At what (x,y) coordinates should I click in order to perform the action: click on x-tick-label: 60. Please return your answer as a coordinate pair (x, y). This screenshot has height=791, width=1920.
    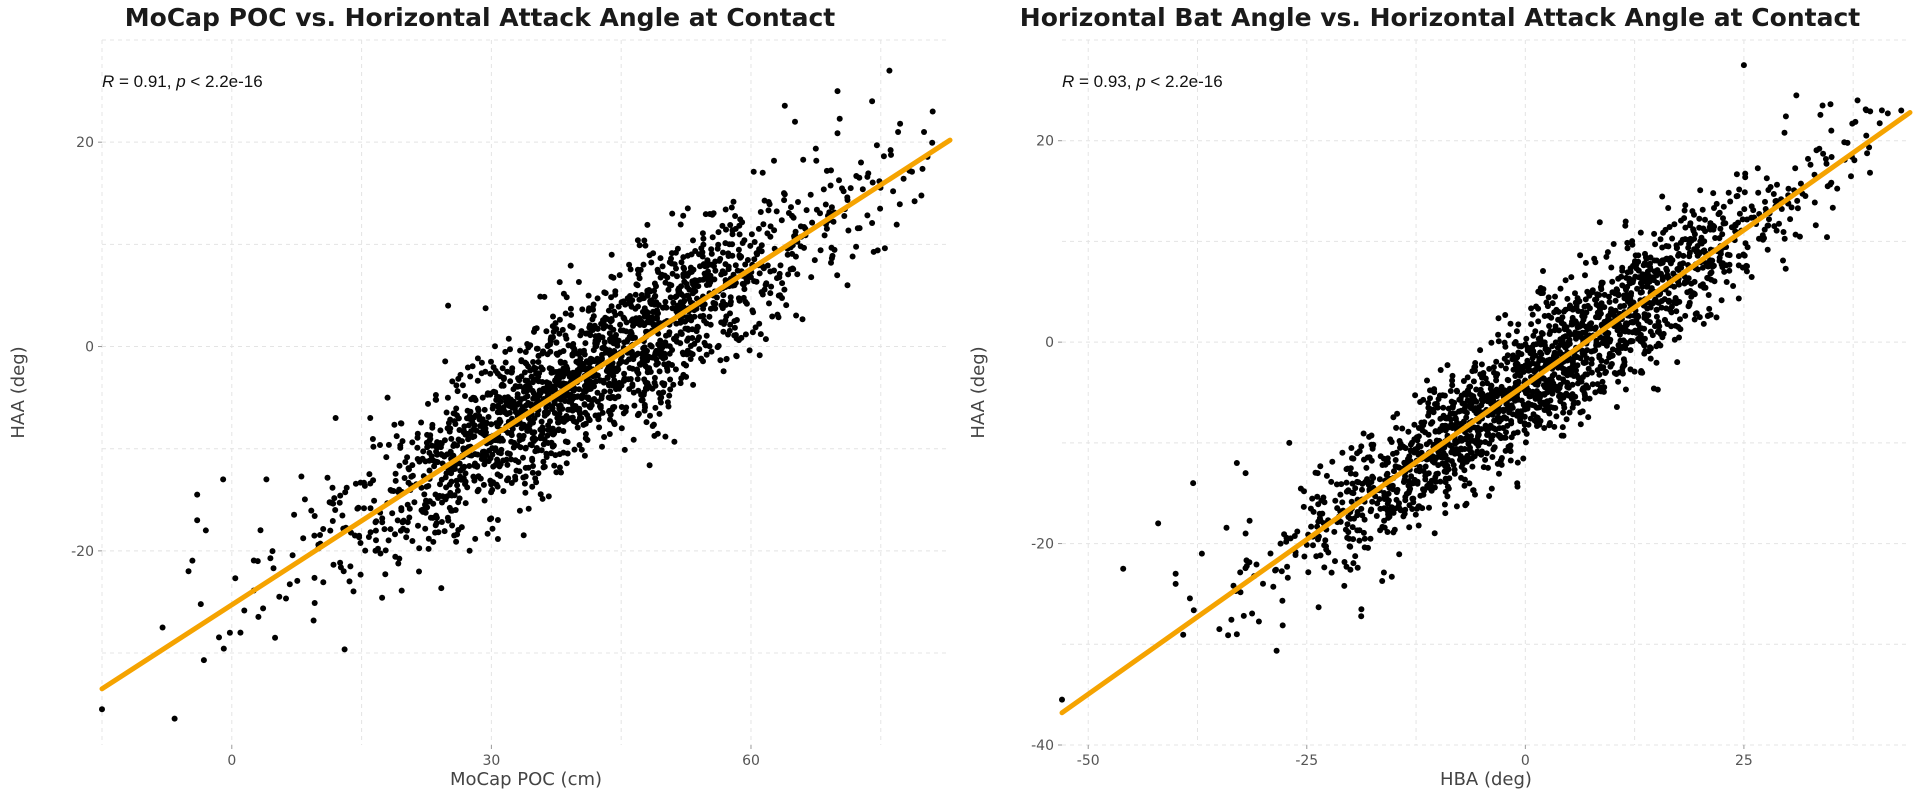
    Looking at the image, I should click on (751, 761).